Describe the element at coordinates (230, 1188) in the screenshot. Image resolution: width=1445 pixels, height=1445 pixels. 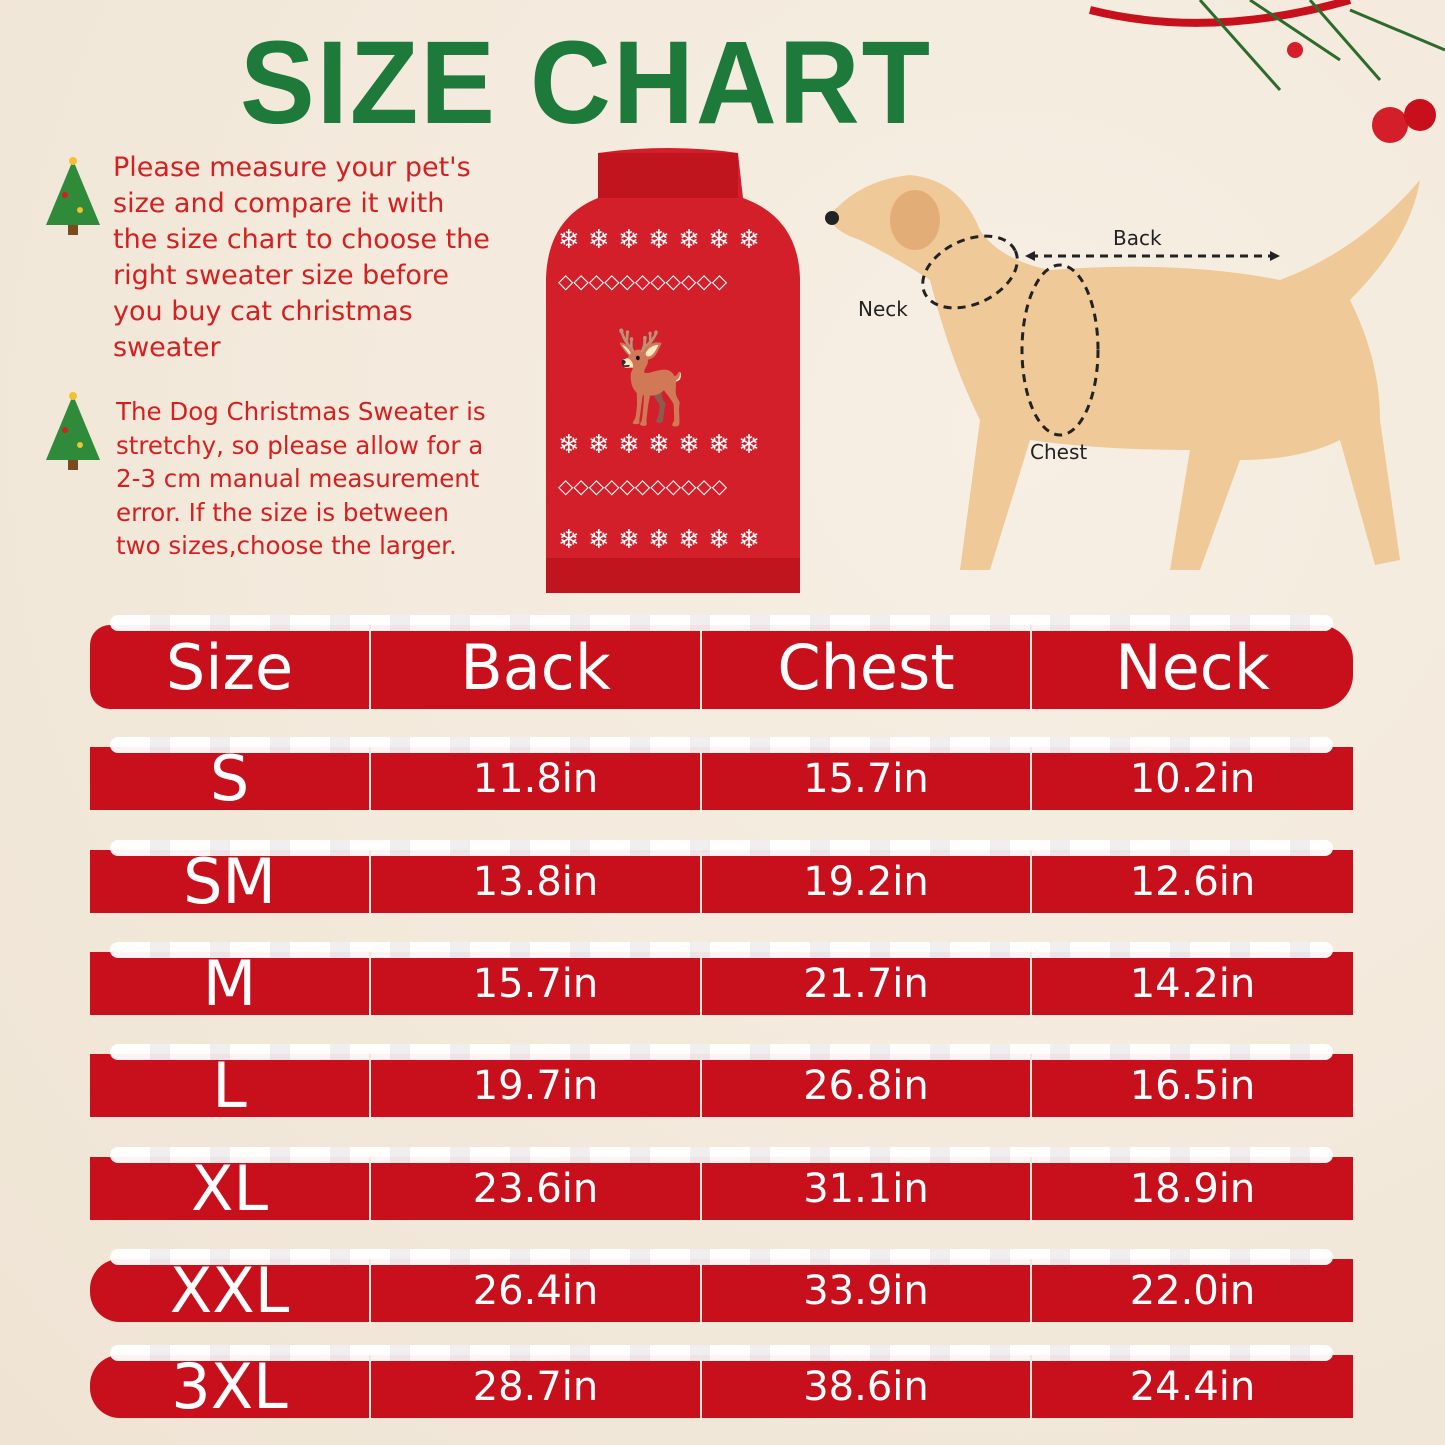
I see `cell-size: XL` at that location.